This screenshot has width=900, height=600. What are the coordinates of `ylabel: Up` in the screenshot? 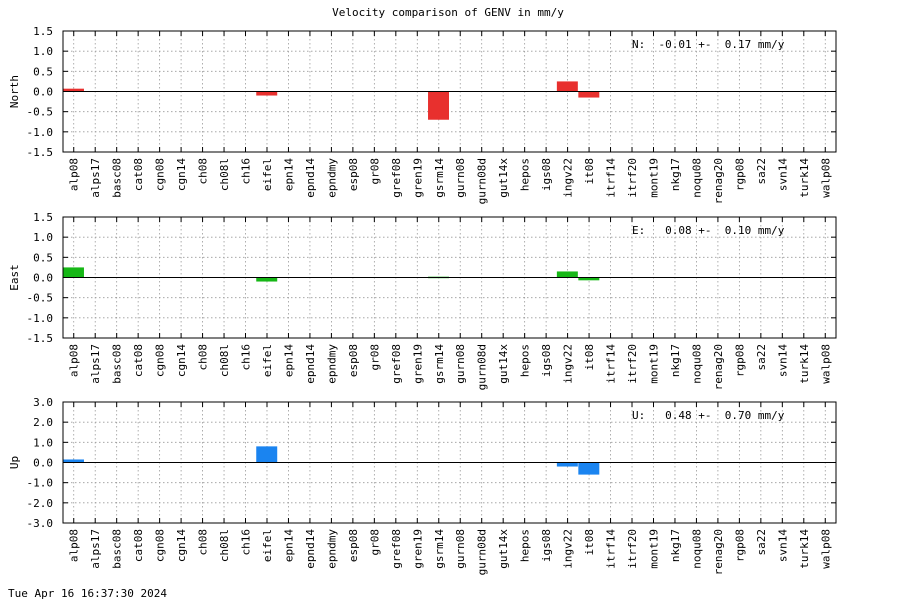 It's located at (14, 462).